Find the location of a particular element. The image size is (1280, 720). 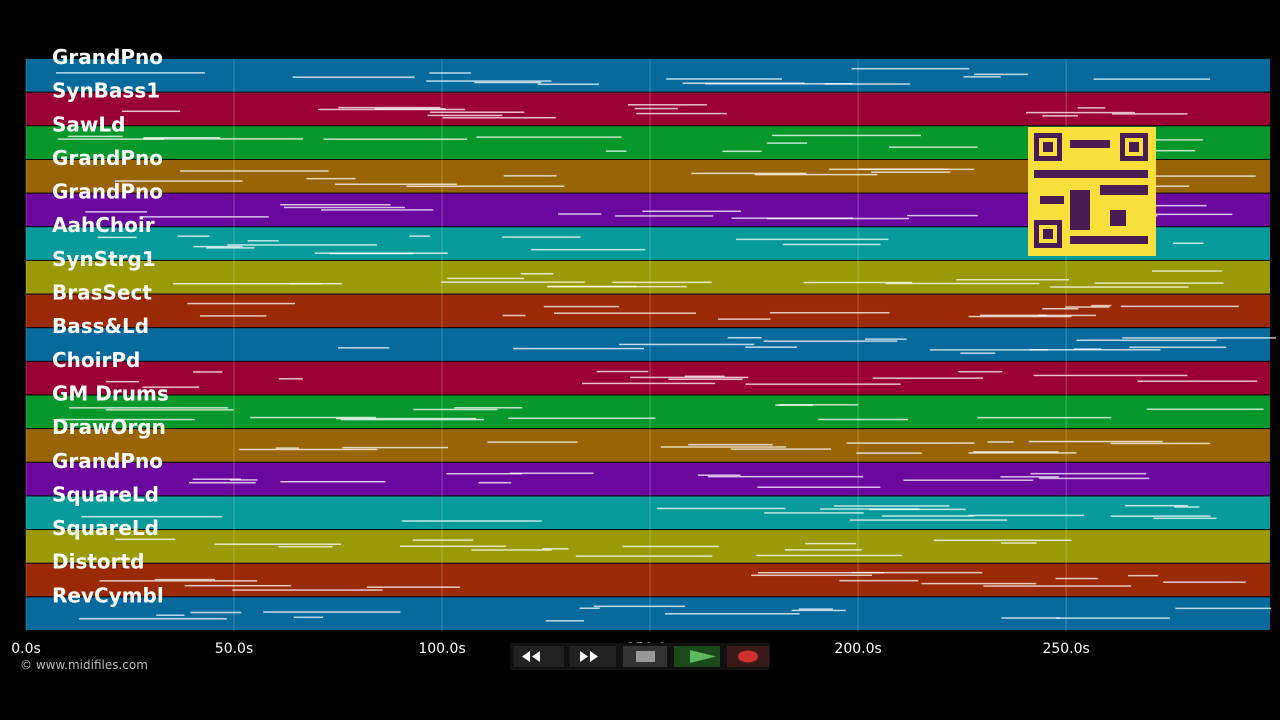

play-button is located at coordinates (697, 656).